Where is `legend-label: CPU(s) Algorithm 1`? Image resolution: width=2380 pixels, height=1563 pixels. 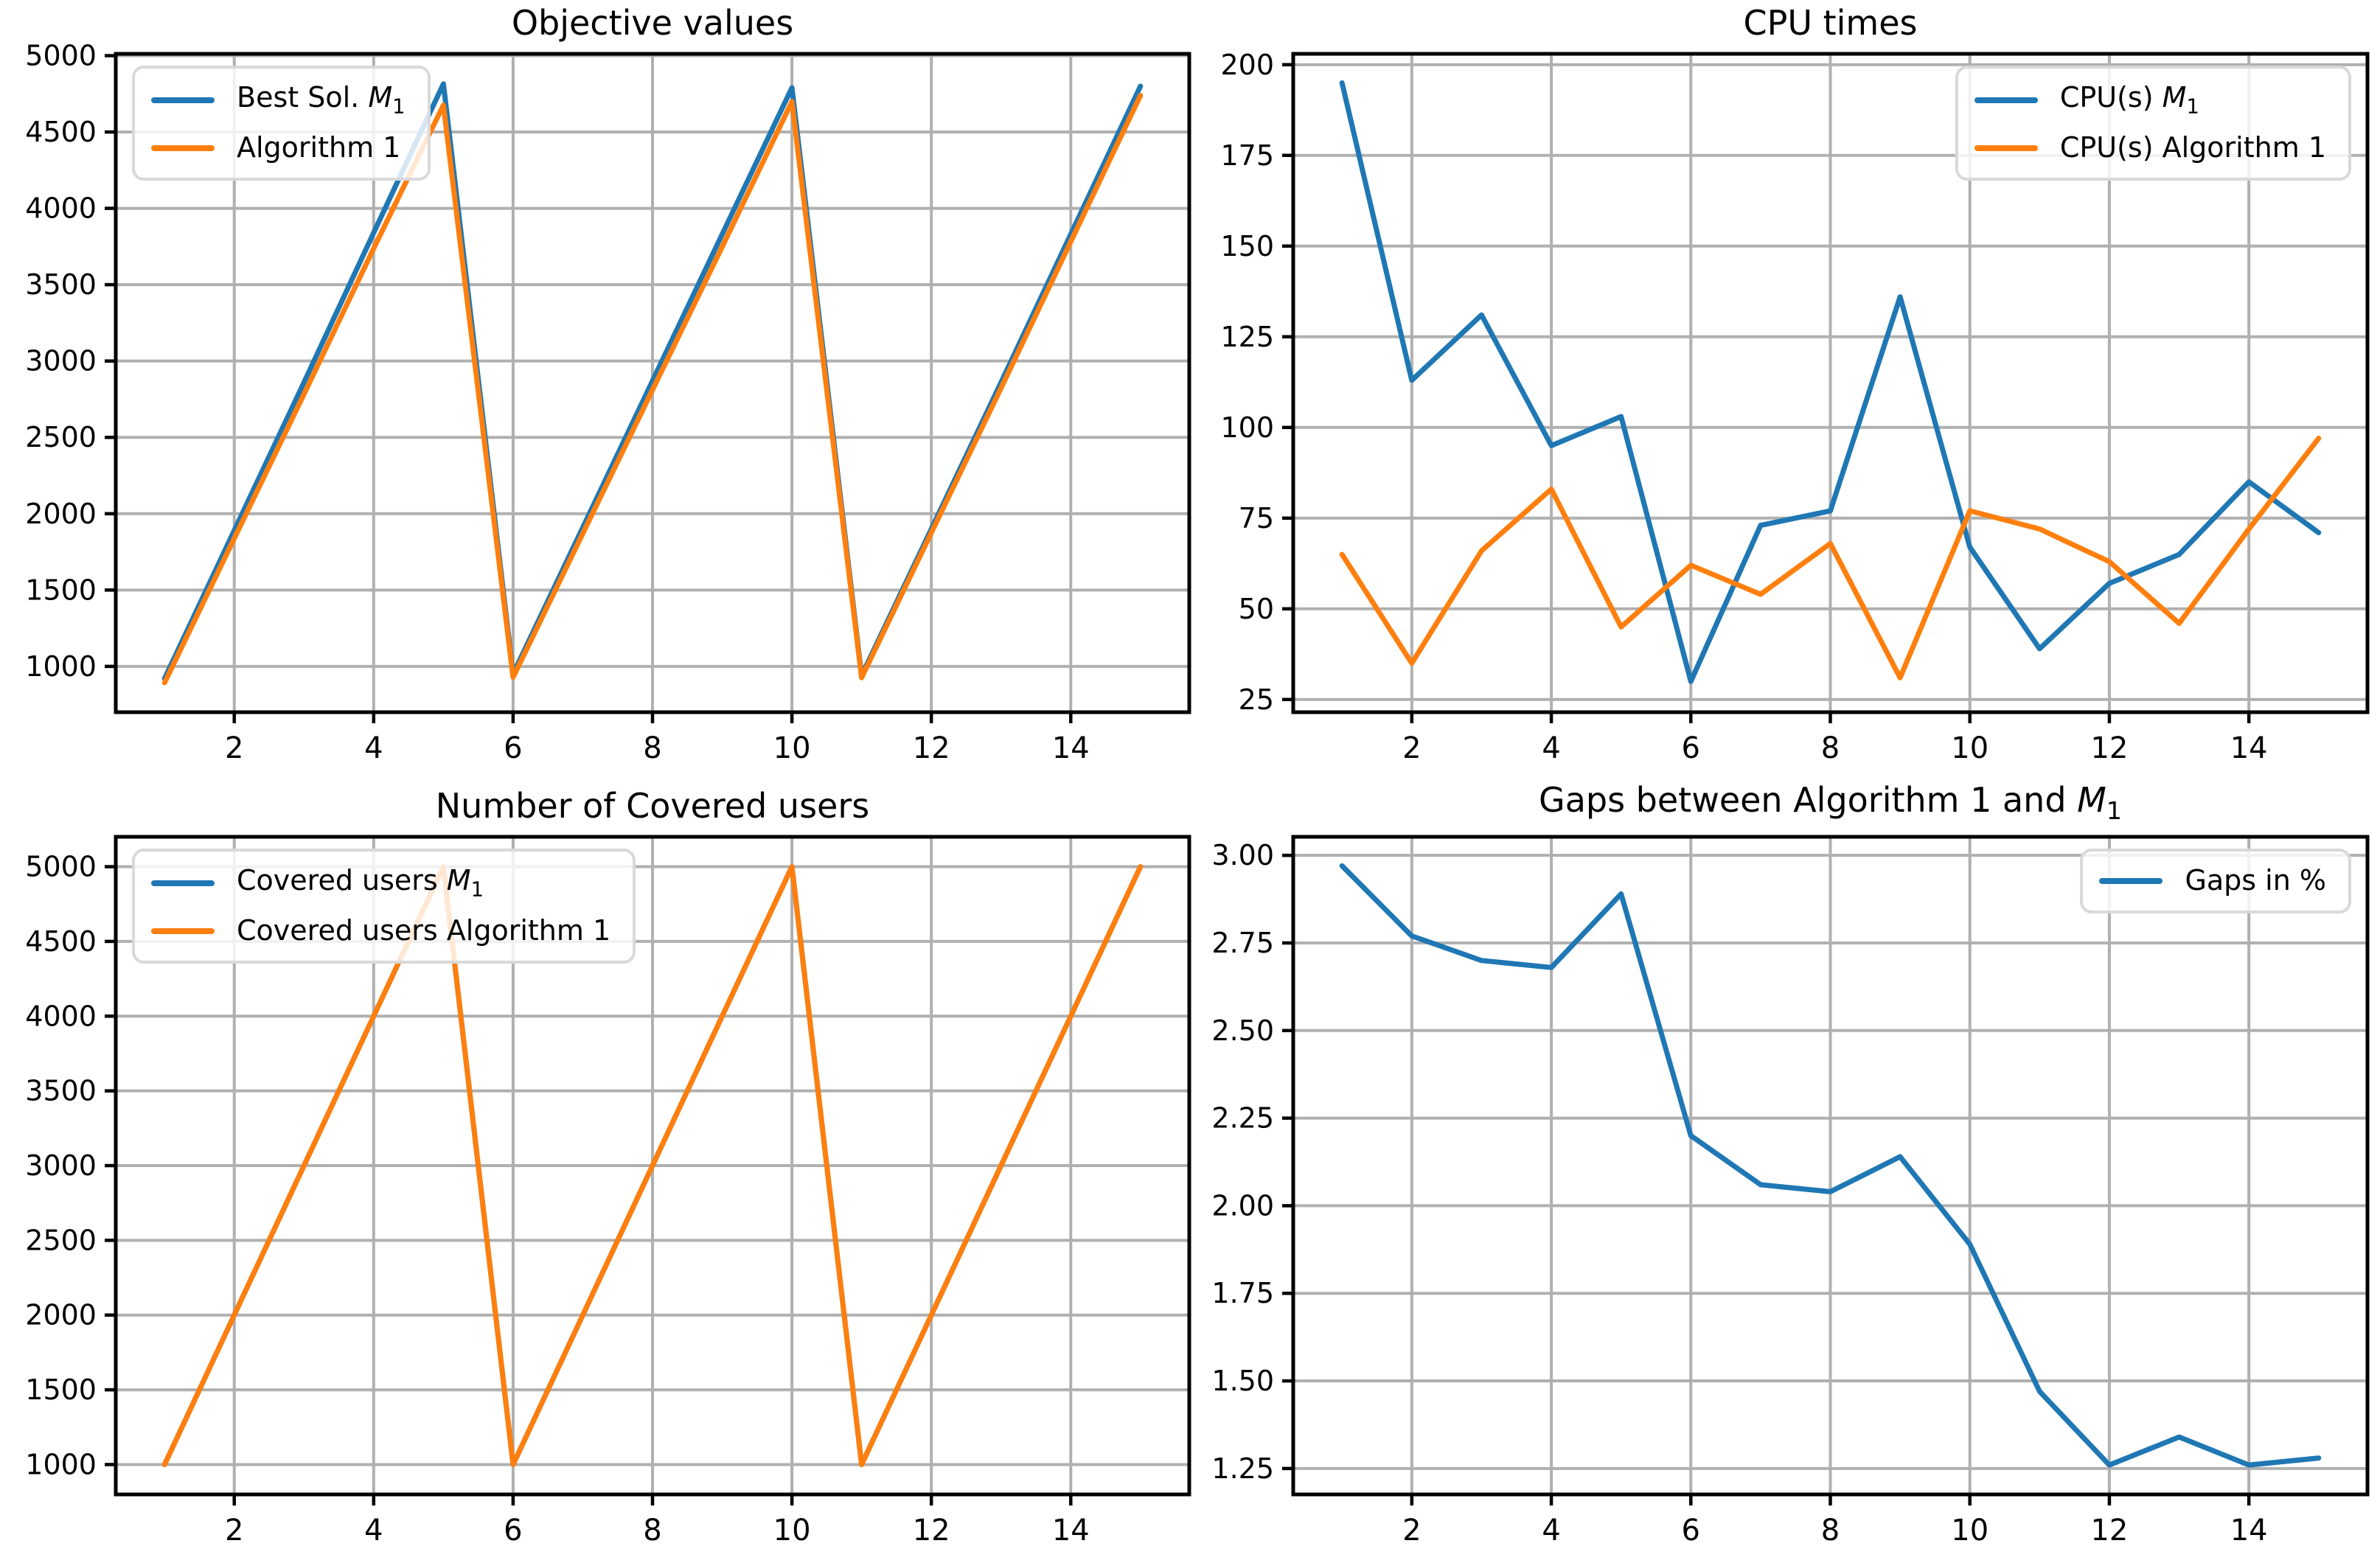 legend-label: CPU(s) Algorithm 1 is located at coordinates (2192, 147).